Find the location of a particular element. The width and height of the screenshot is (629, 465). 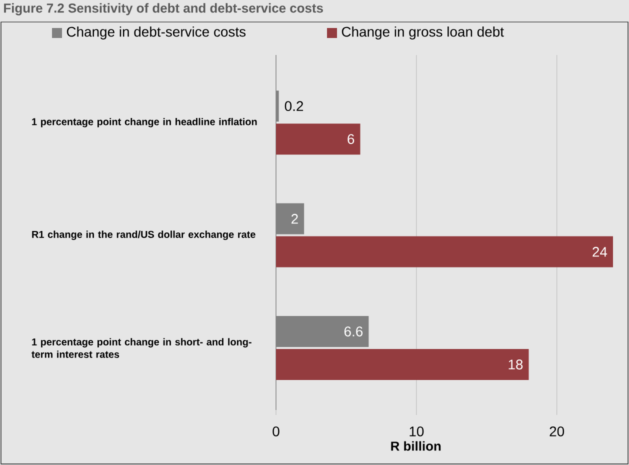

legend-label: Change in debt-service costs is located at coordinates (156, 33).